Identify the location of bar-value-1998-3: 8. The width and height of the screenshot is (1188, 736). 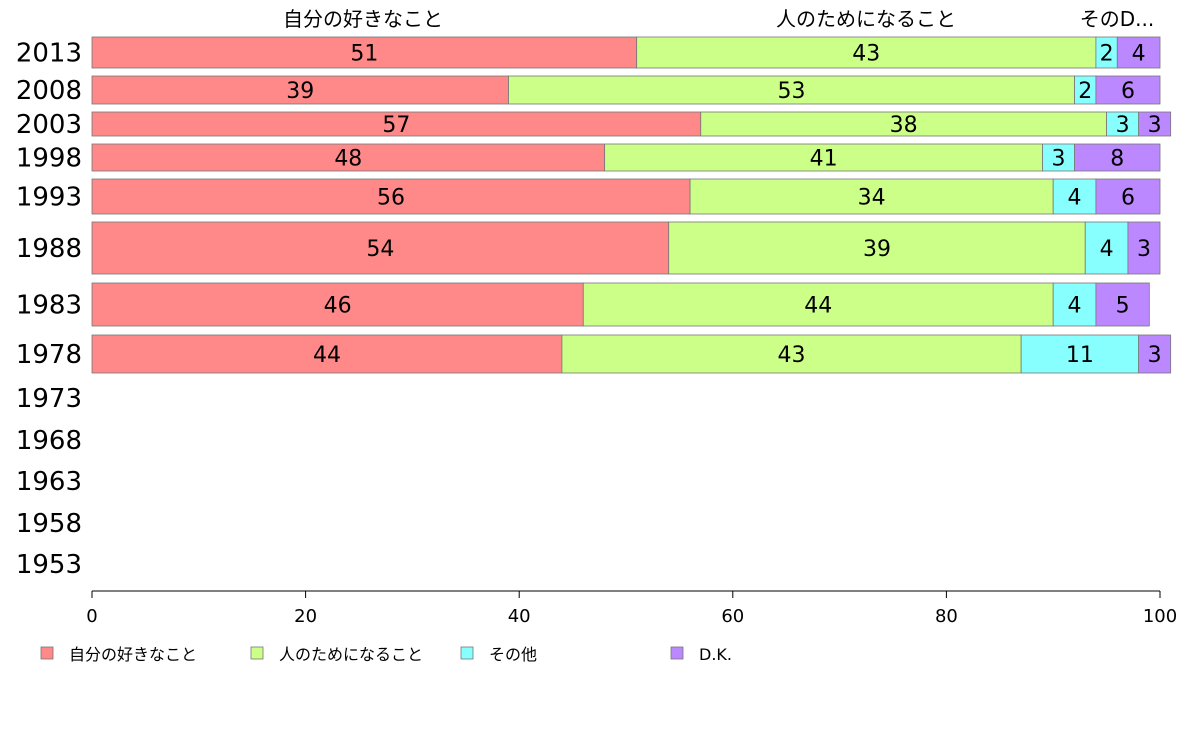
(1117, 159).